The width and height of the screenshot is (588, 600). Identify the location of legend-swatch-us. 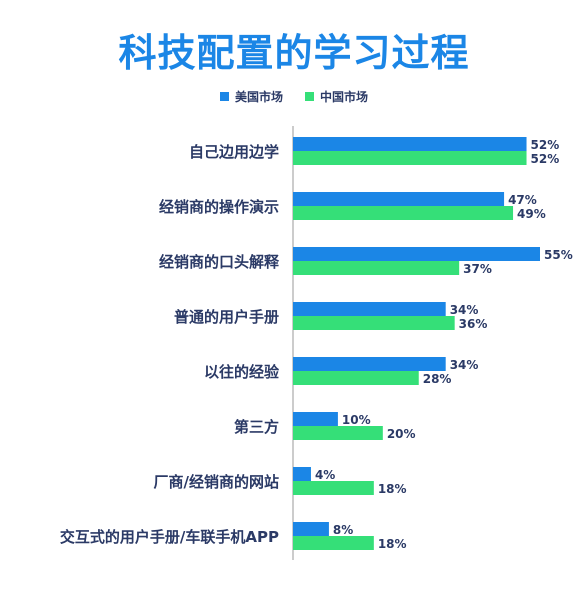
(224, 96).